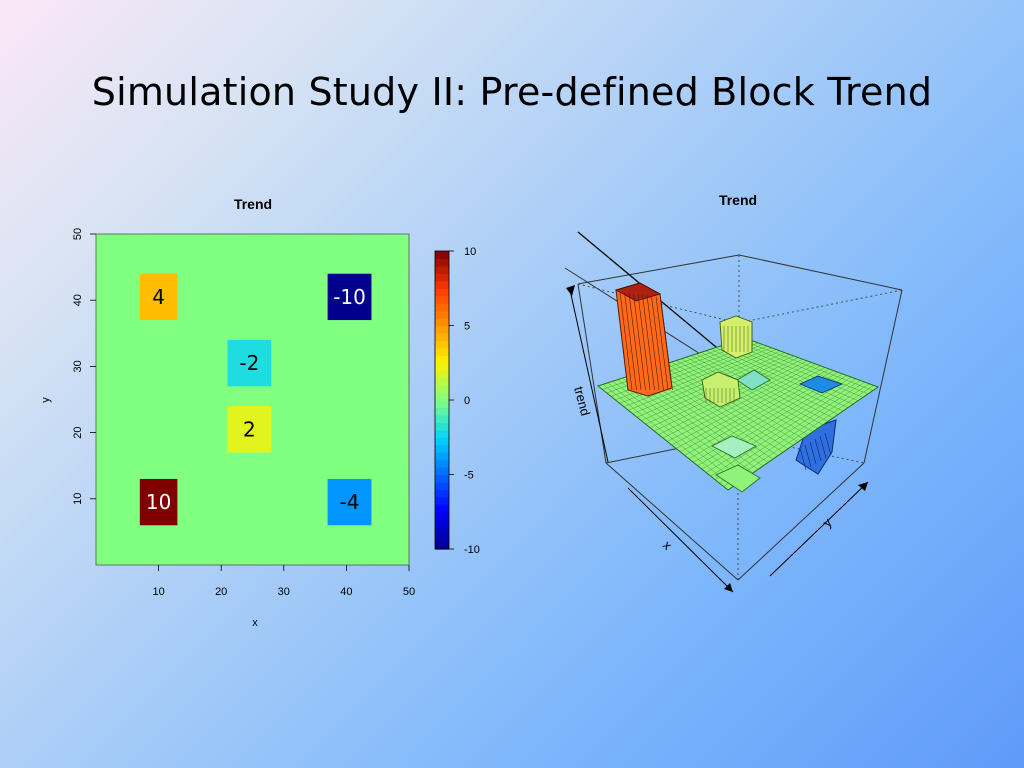 Image resolution: width=1024 pixels, height=768 pixels. I want to click on y-tick-label: 30, so click(78, 366).